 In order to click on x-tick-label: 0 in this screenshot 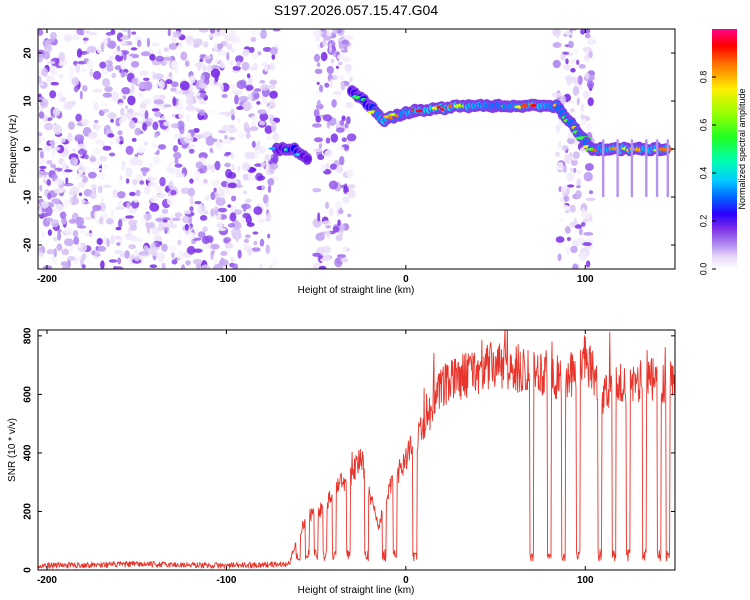, I will do `click(406, 580)`.